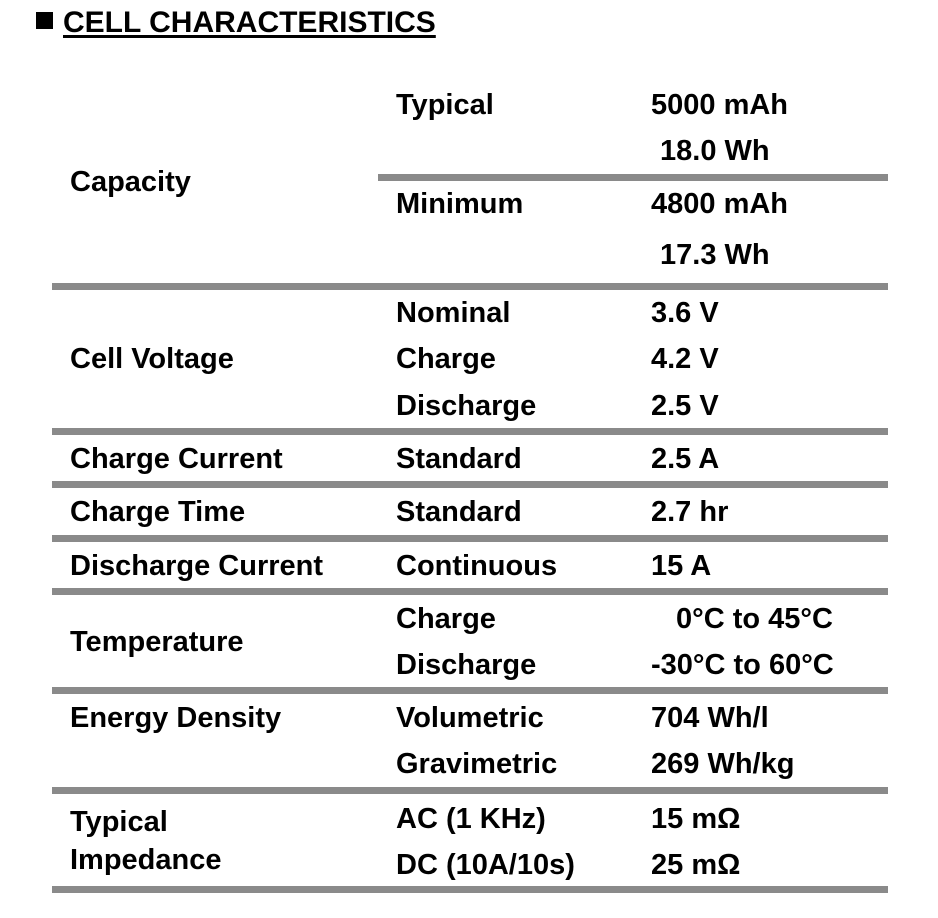  I want to click on value-charge: 4.2 V, so click(685, 359).